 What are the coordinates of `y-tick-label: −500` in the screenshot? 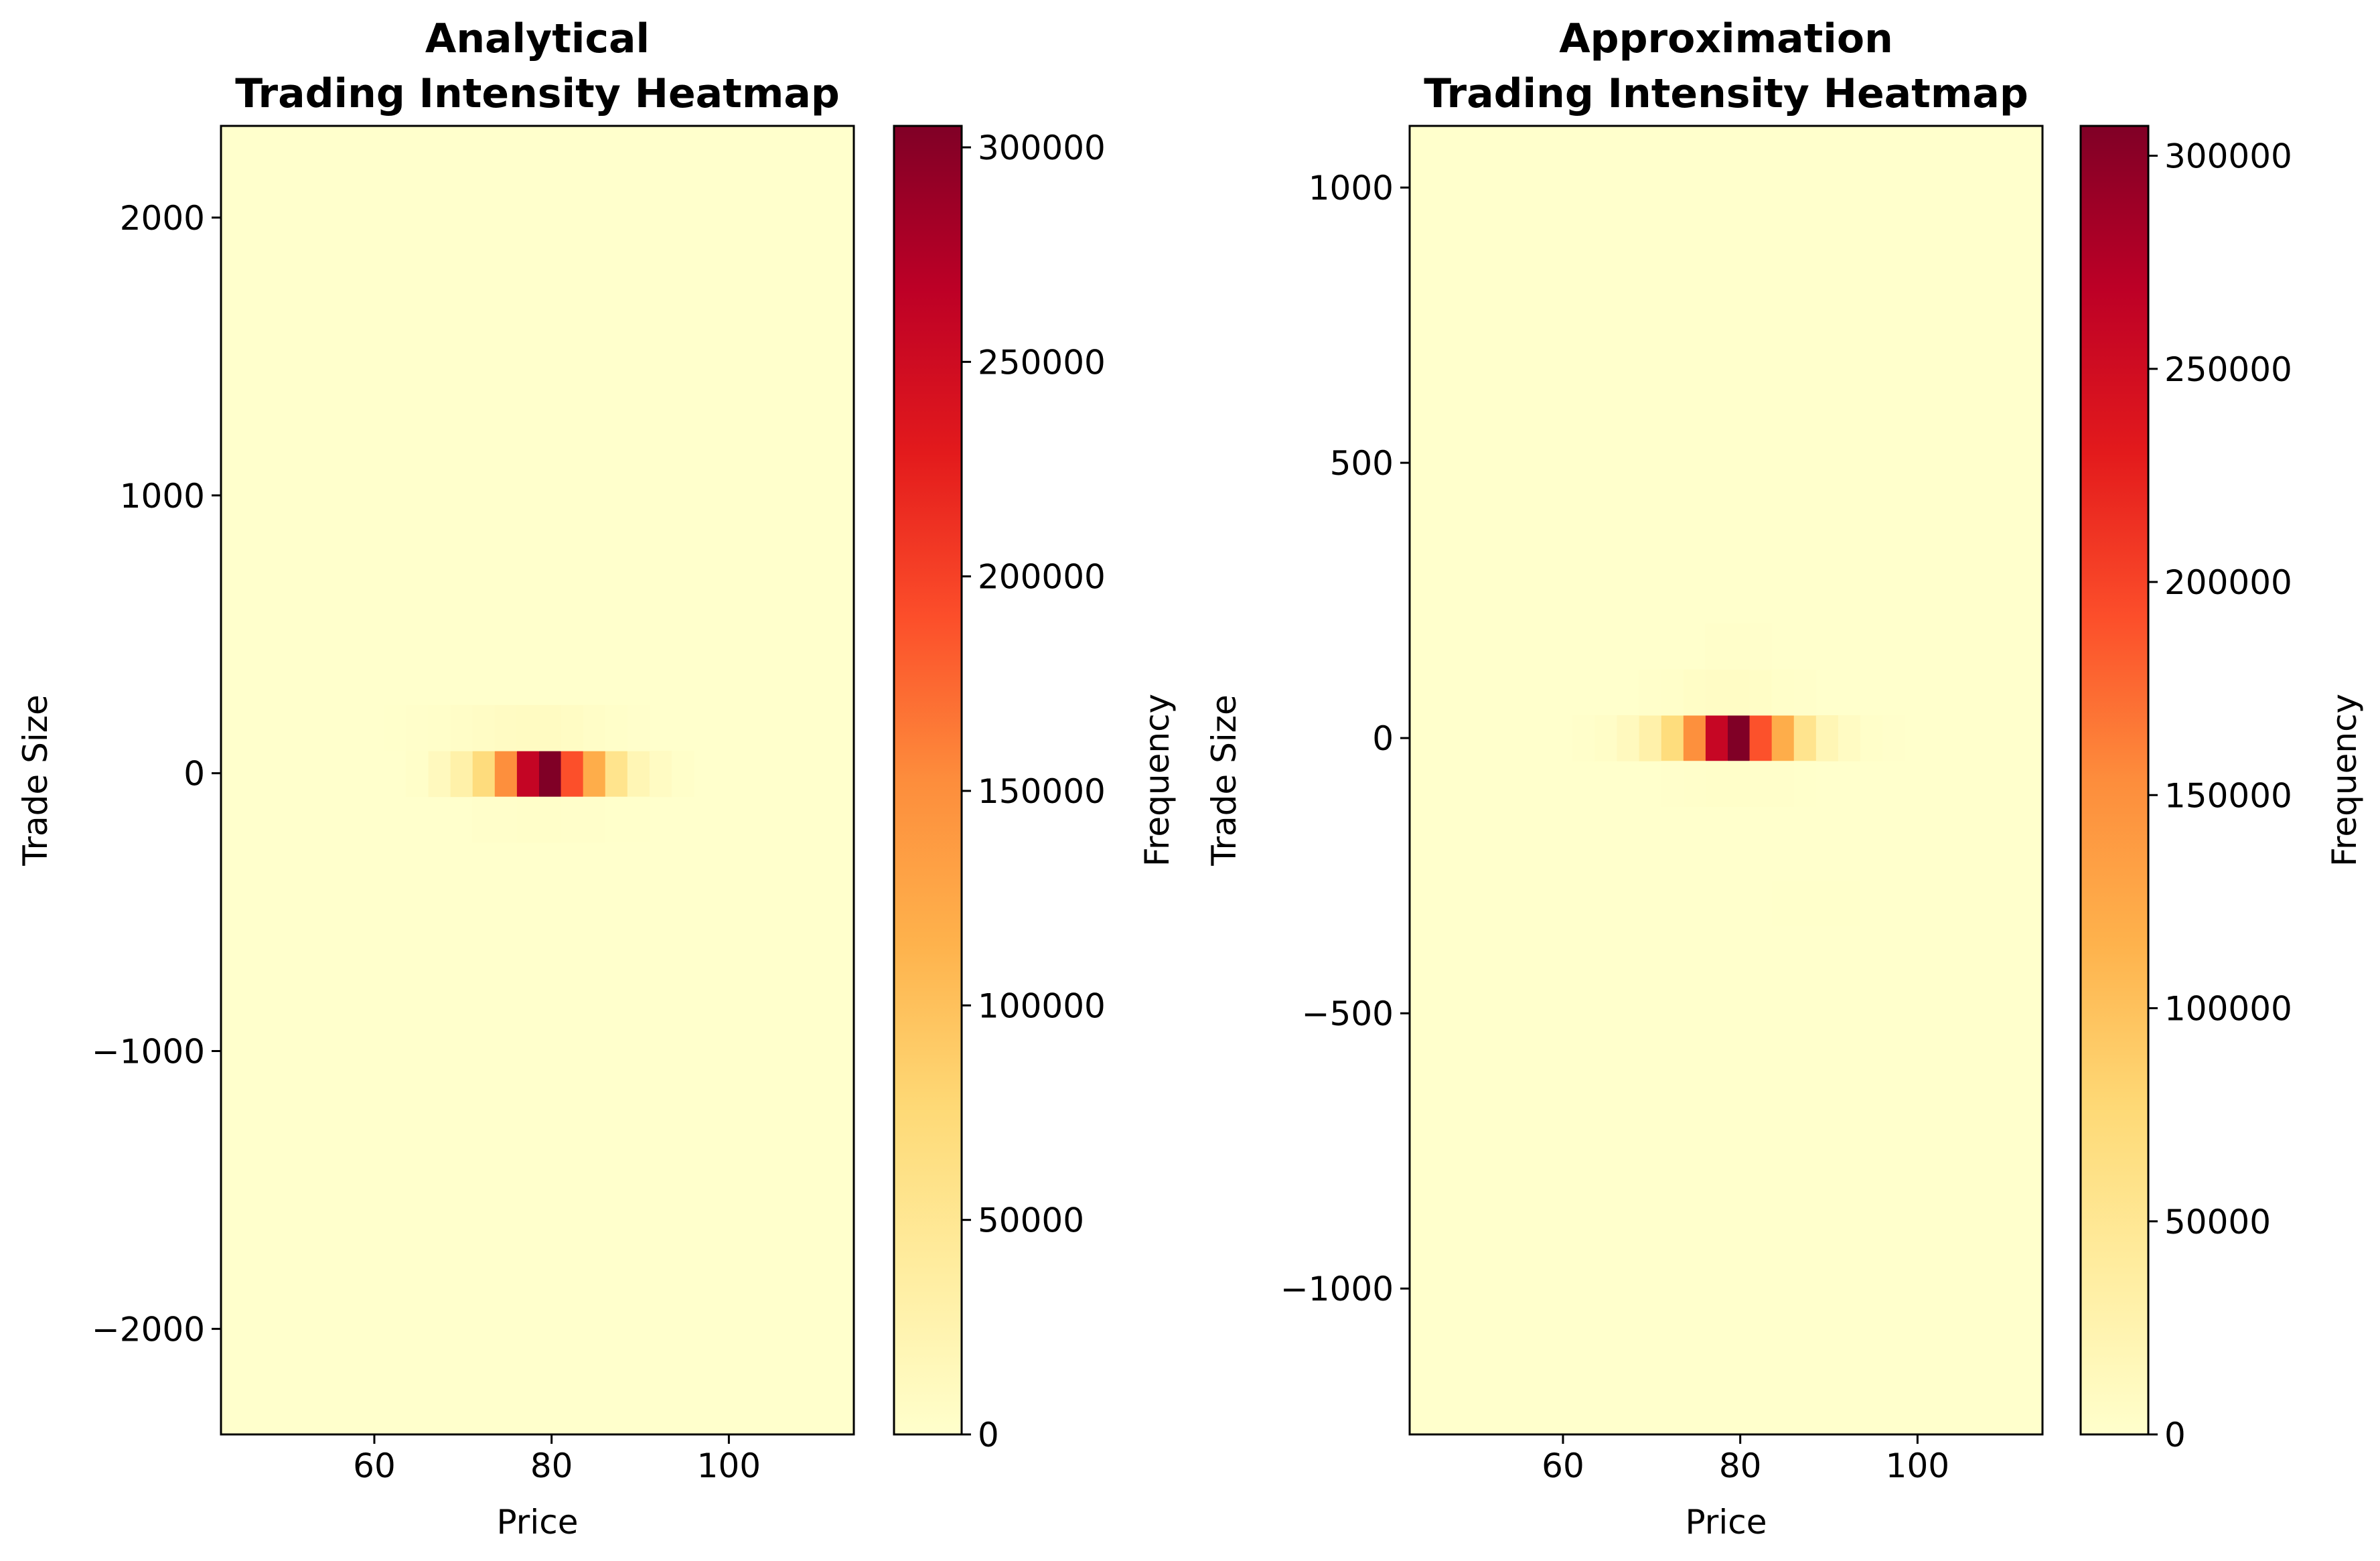 It's located at (1348, 1013).